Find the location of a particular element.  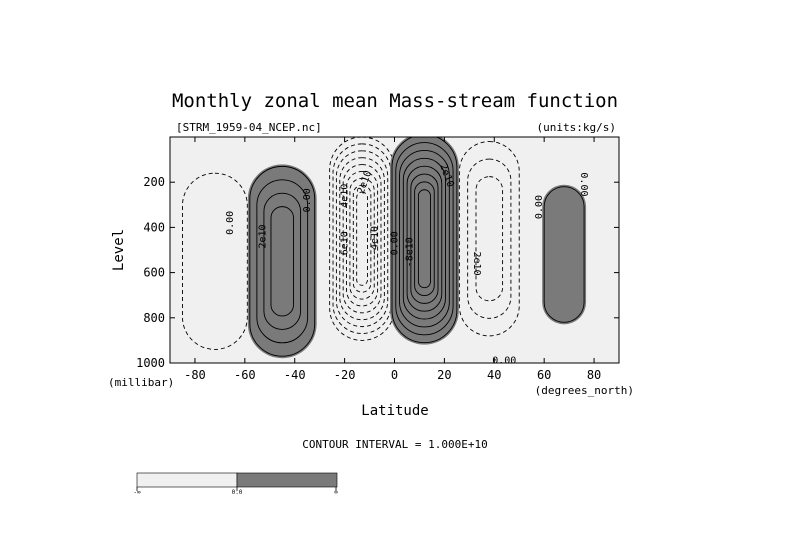

contour-label: 4e10 is located at coordinates (345, 196).